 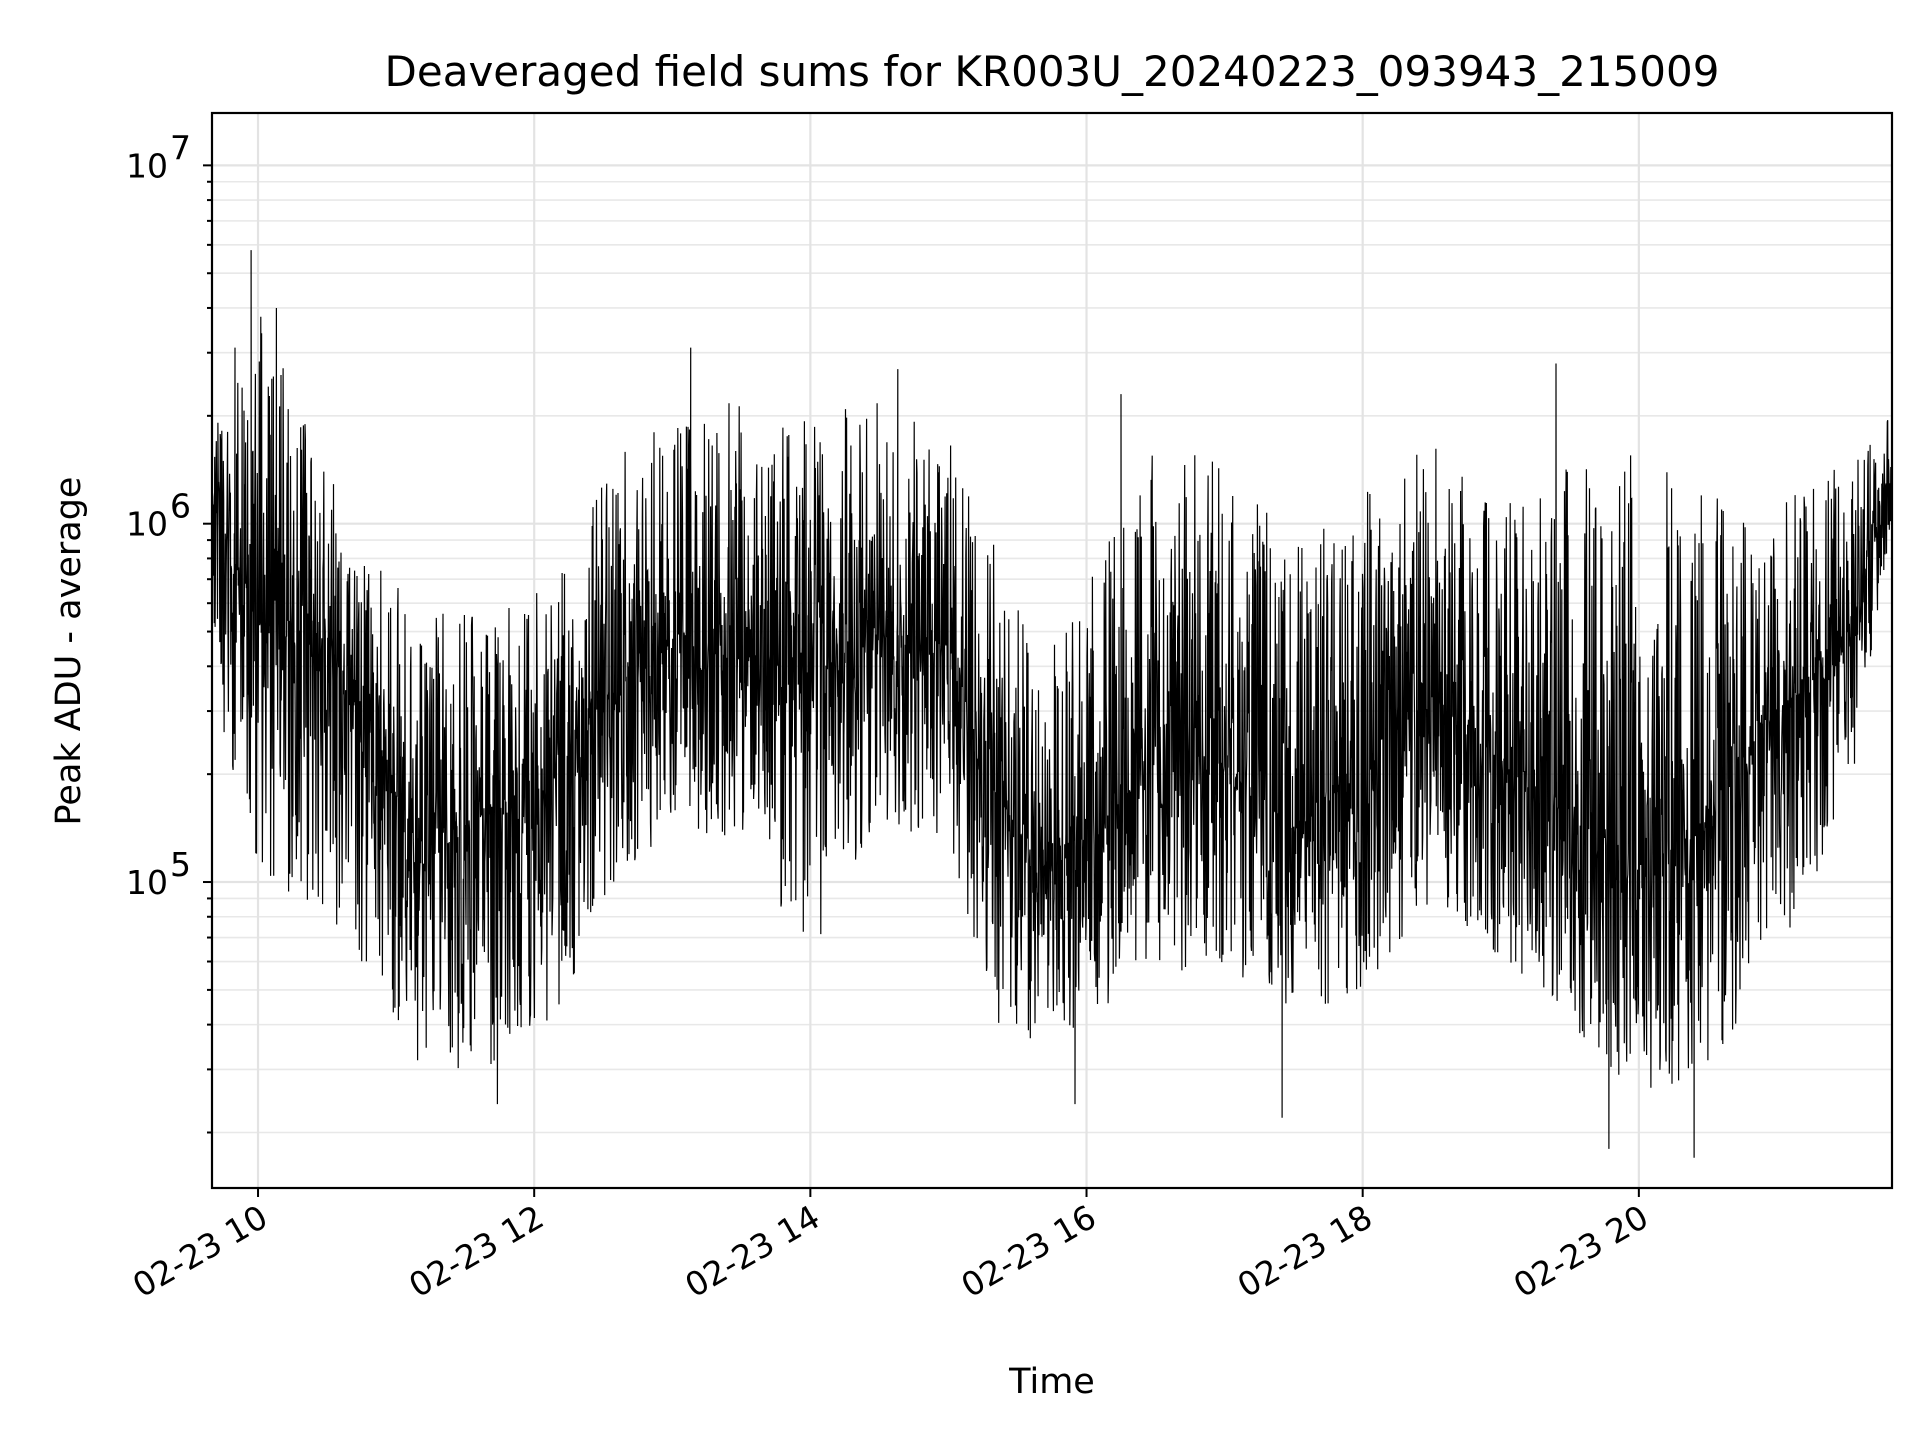 What do you see at coordinates (69, 651) in the screenshot?
I see `y-axis-label: Peak ADU - average` at bounding box center [69, 651].